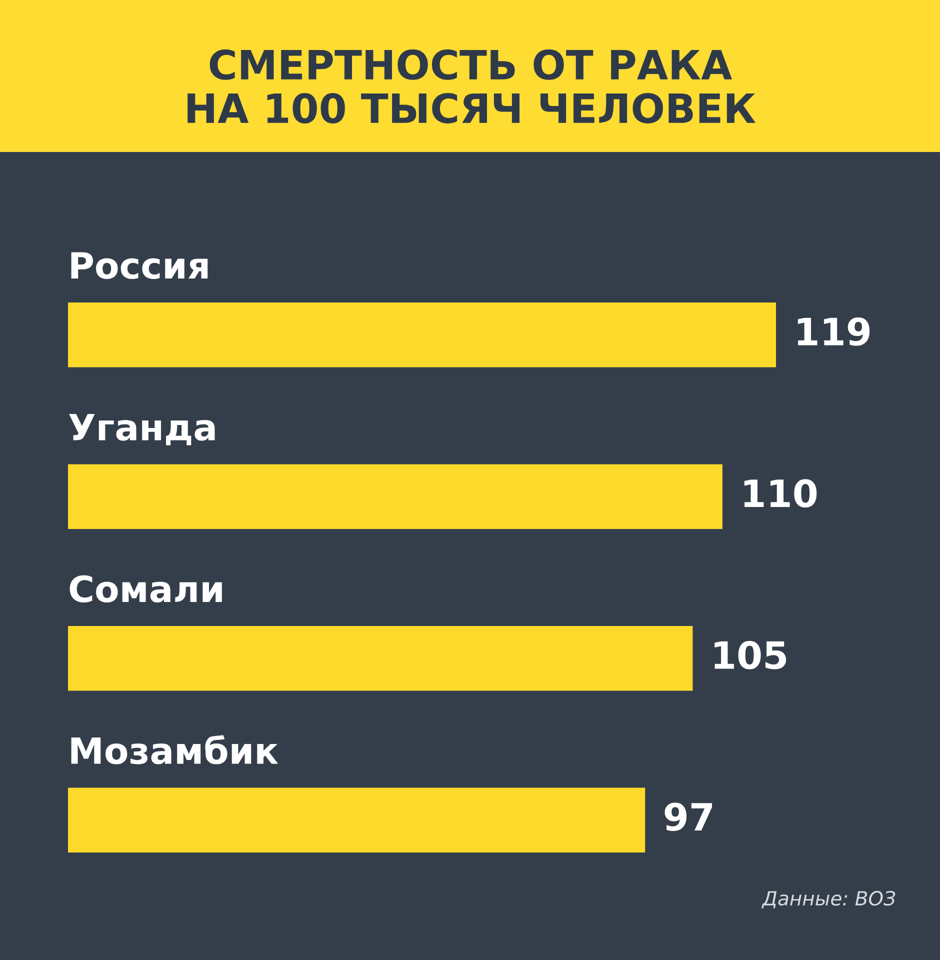  What do you see at coordinates (146, 589) in the screenshot?
I see `y-tick-label: Сомали` at bounding box center [146, 589].